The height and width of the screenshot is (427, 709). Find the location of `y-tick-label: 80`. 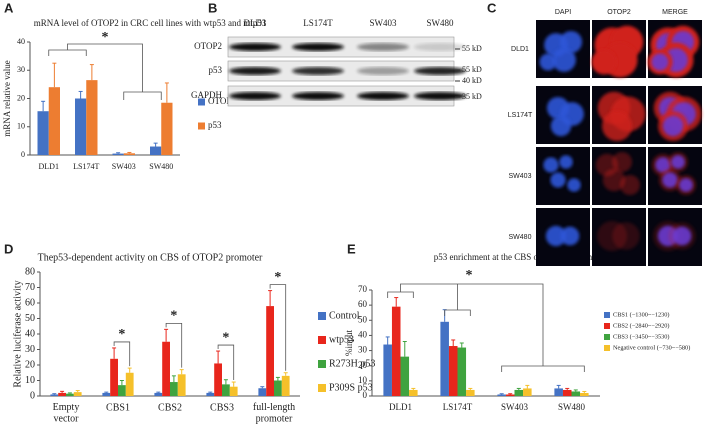

y-tick-label: 80 is located at coordinates (30, 271).